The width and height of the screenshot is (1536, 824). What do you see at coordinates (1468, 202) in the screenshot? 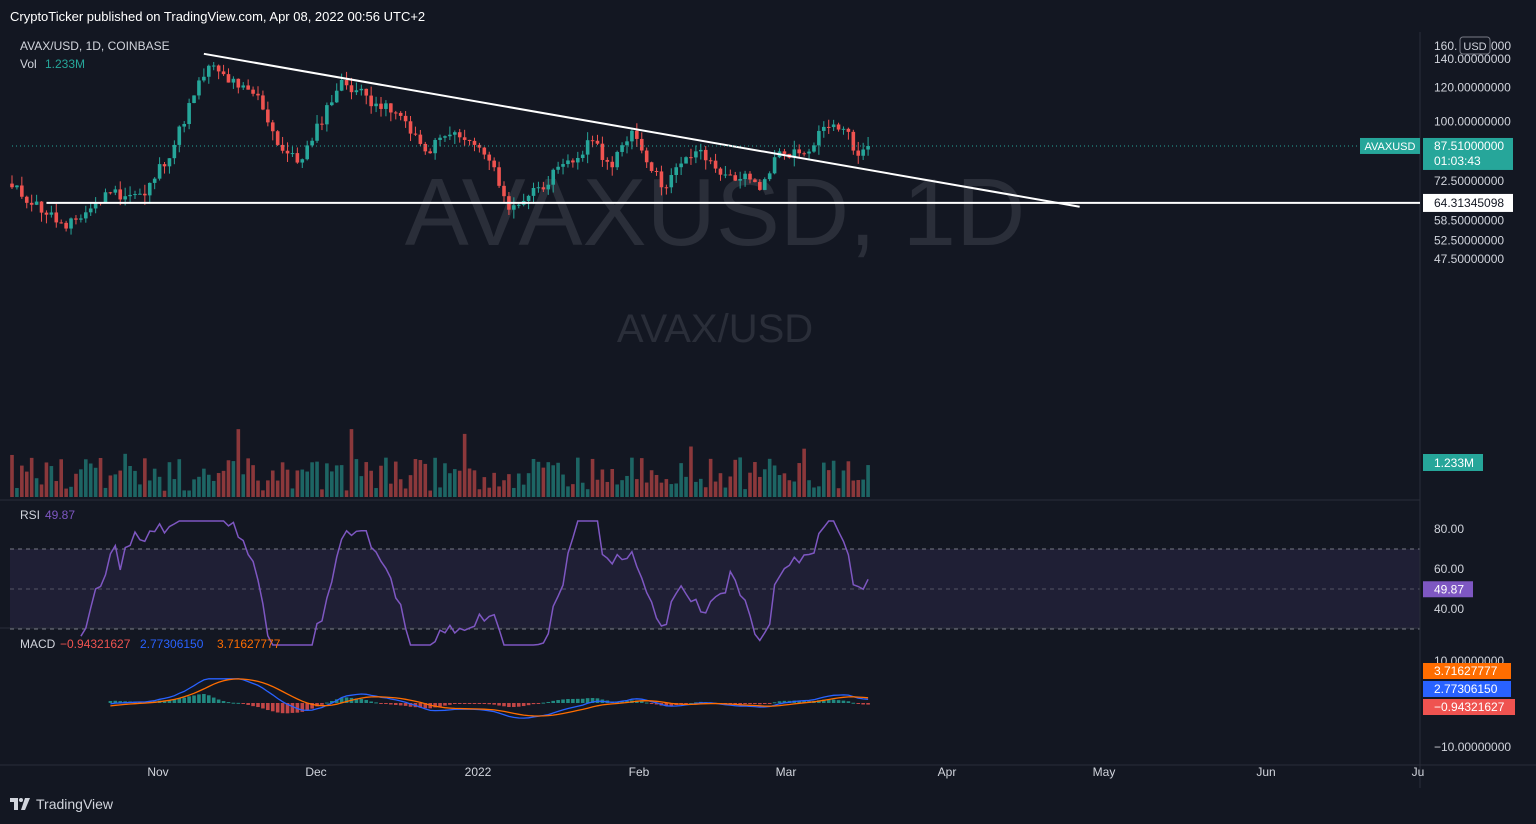
I see `support-price-tag` at bounding box center [1468, 202].